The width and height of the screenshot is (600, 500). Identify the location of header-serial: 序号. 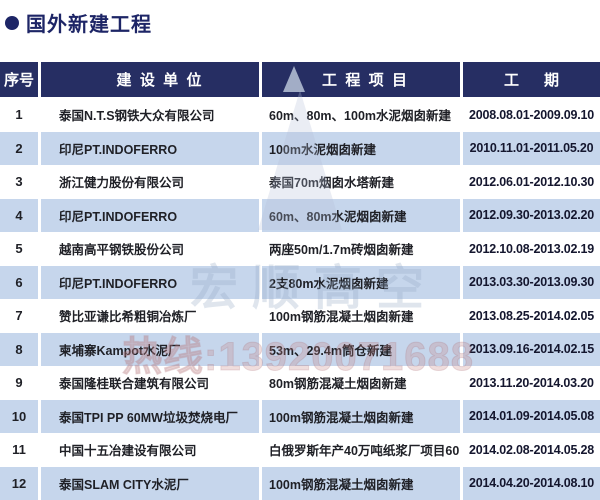
(19, 79).